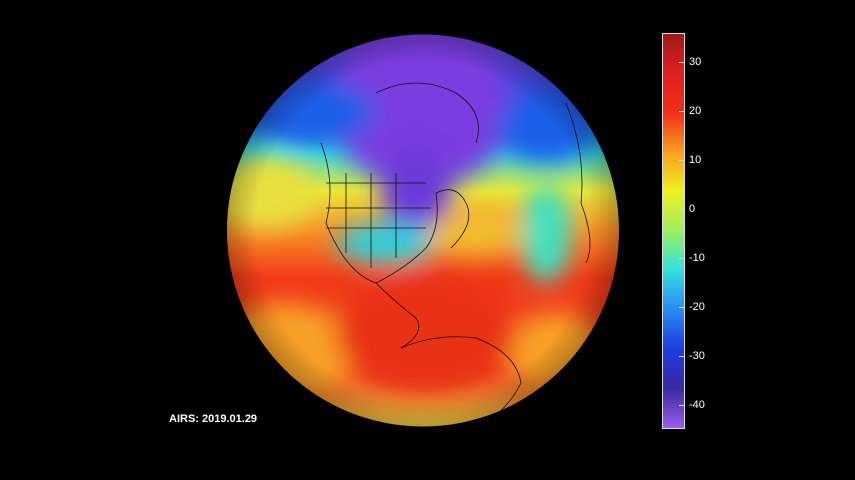  What do you see at coordinates (673, 231) in the screenshot?
I see `colorbar` at bounding box center [673, 231].